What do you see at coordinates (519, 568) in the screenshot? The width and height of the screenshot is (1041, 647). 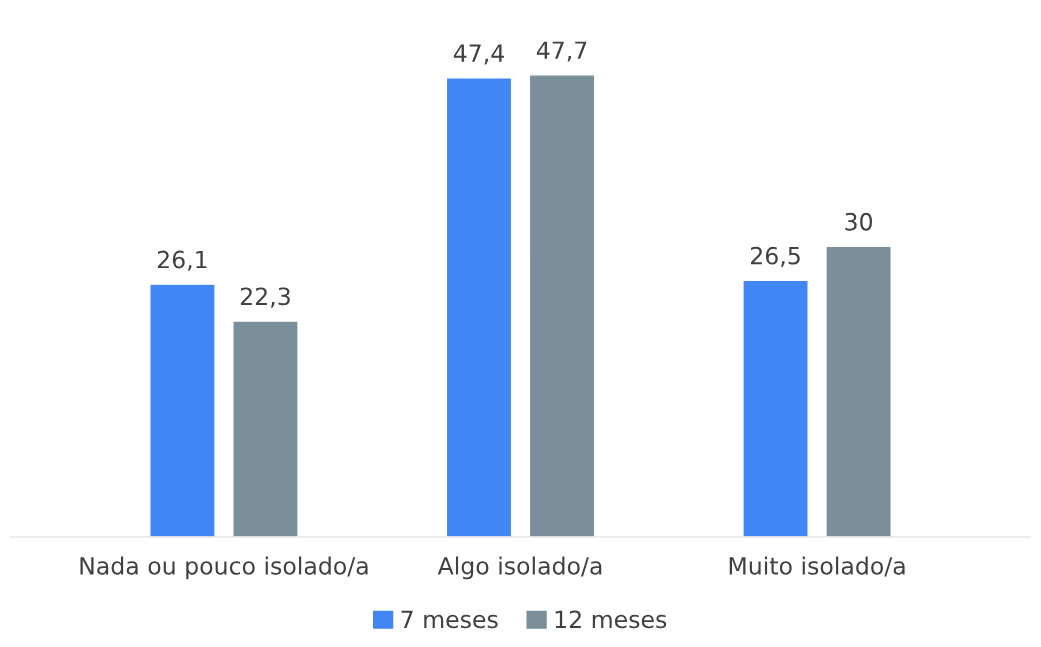 I see `x-tick-label: Algo isolado/a` at bounding box center [519, 568].